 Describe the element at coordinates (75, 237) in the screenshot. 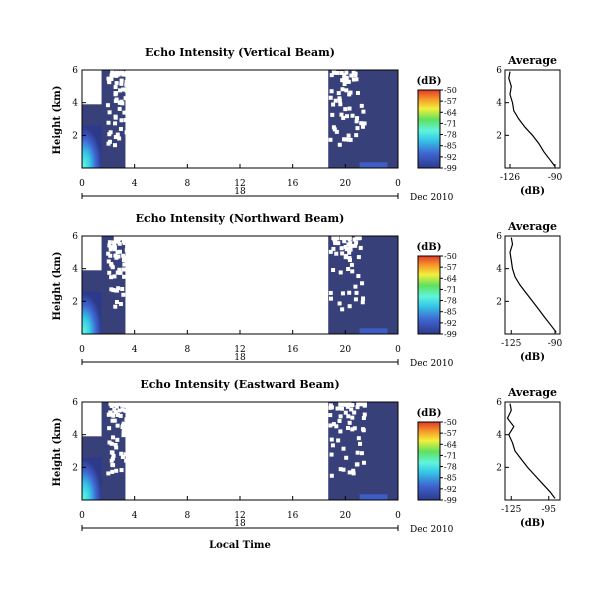

I see `y-tick-label: 6` at that location.